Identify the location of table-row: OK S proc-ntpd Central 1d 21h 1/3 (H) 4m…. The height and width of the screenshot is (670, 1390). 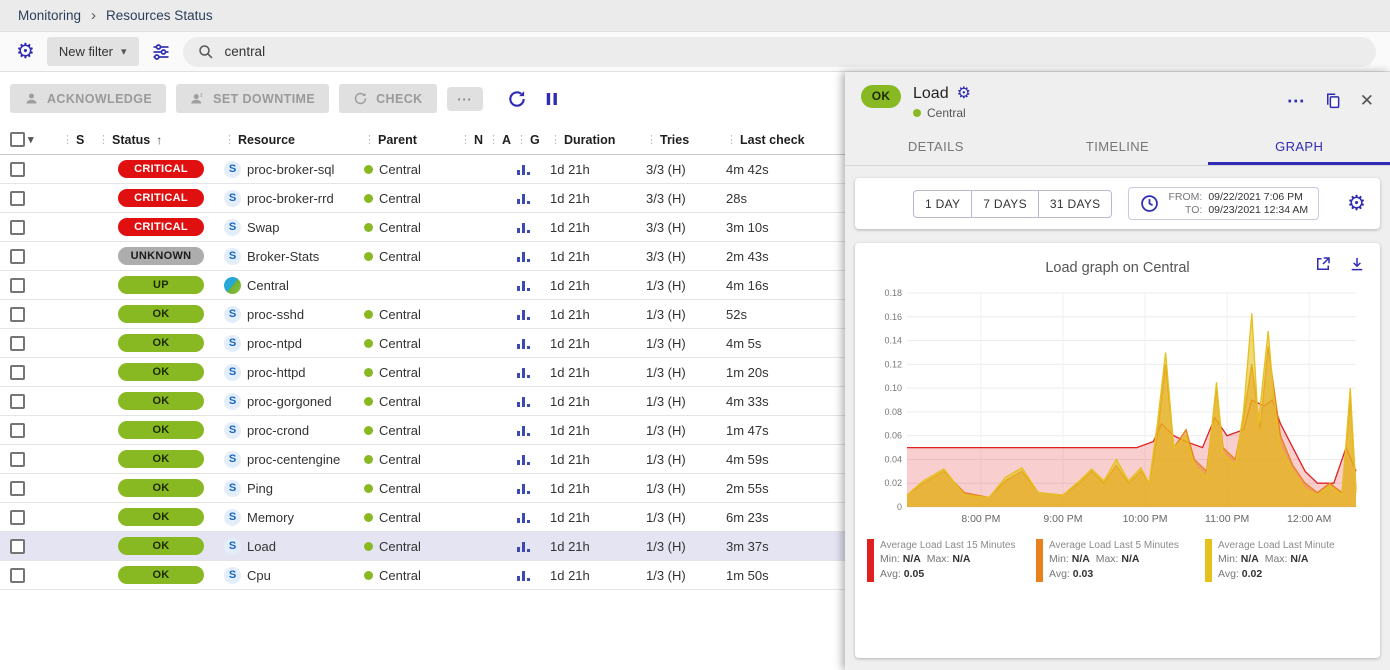
(422, 343).